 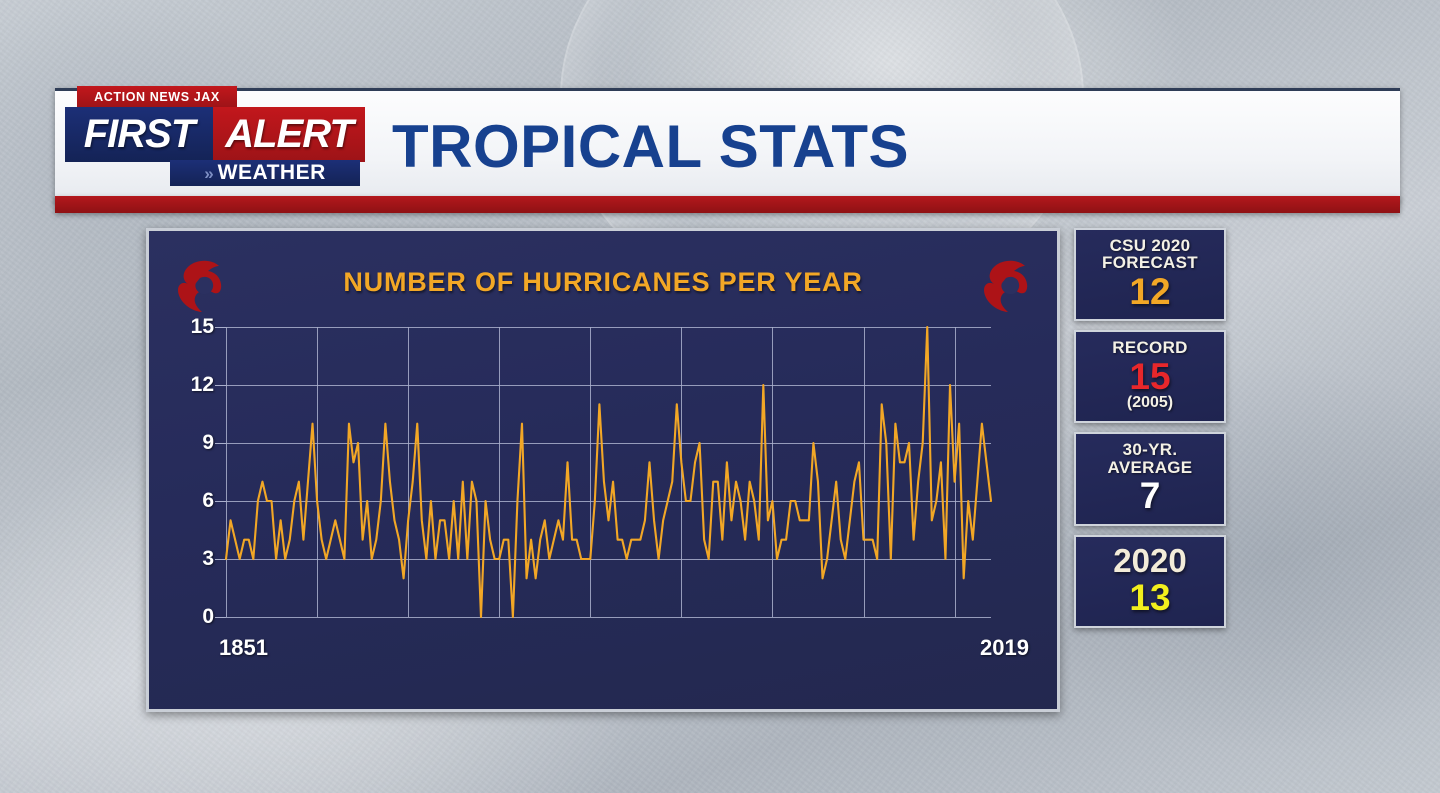 I want to click on stat-box-current-year: 2020 13, so click(x=1150, y=581).